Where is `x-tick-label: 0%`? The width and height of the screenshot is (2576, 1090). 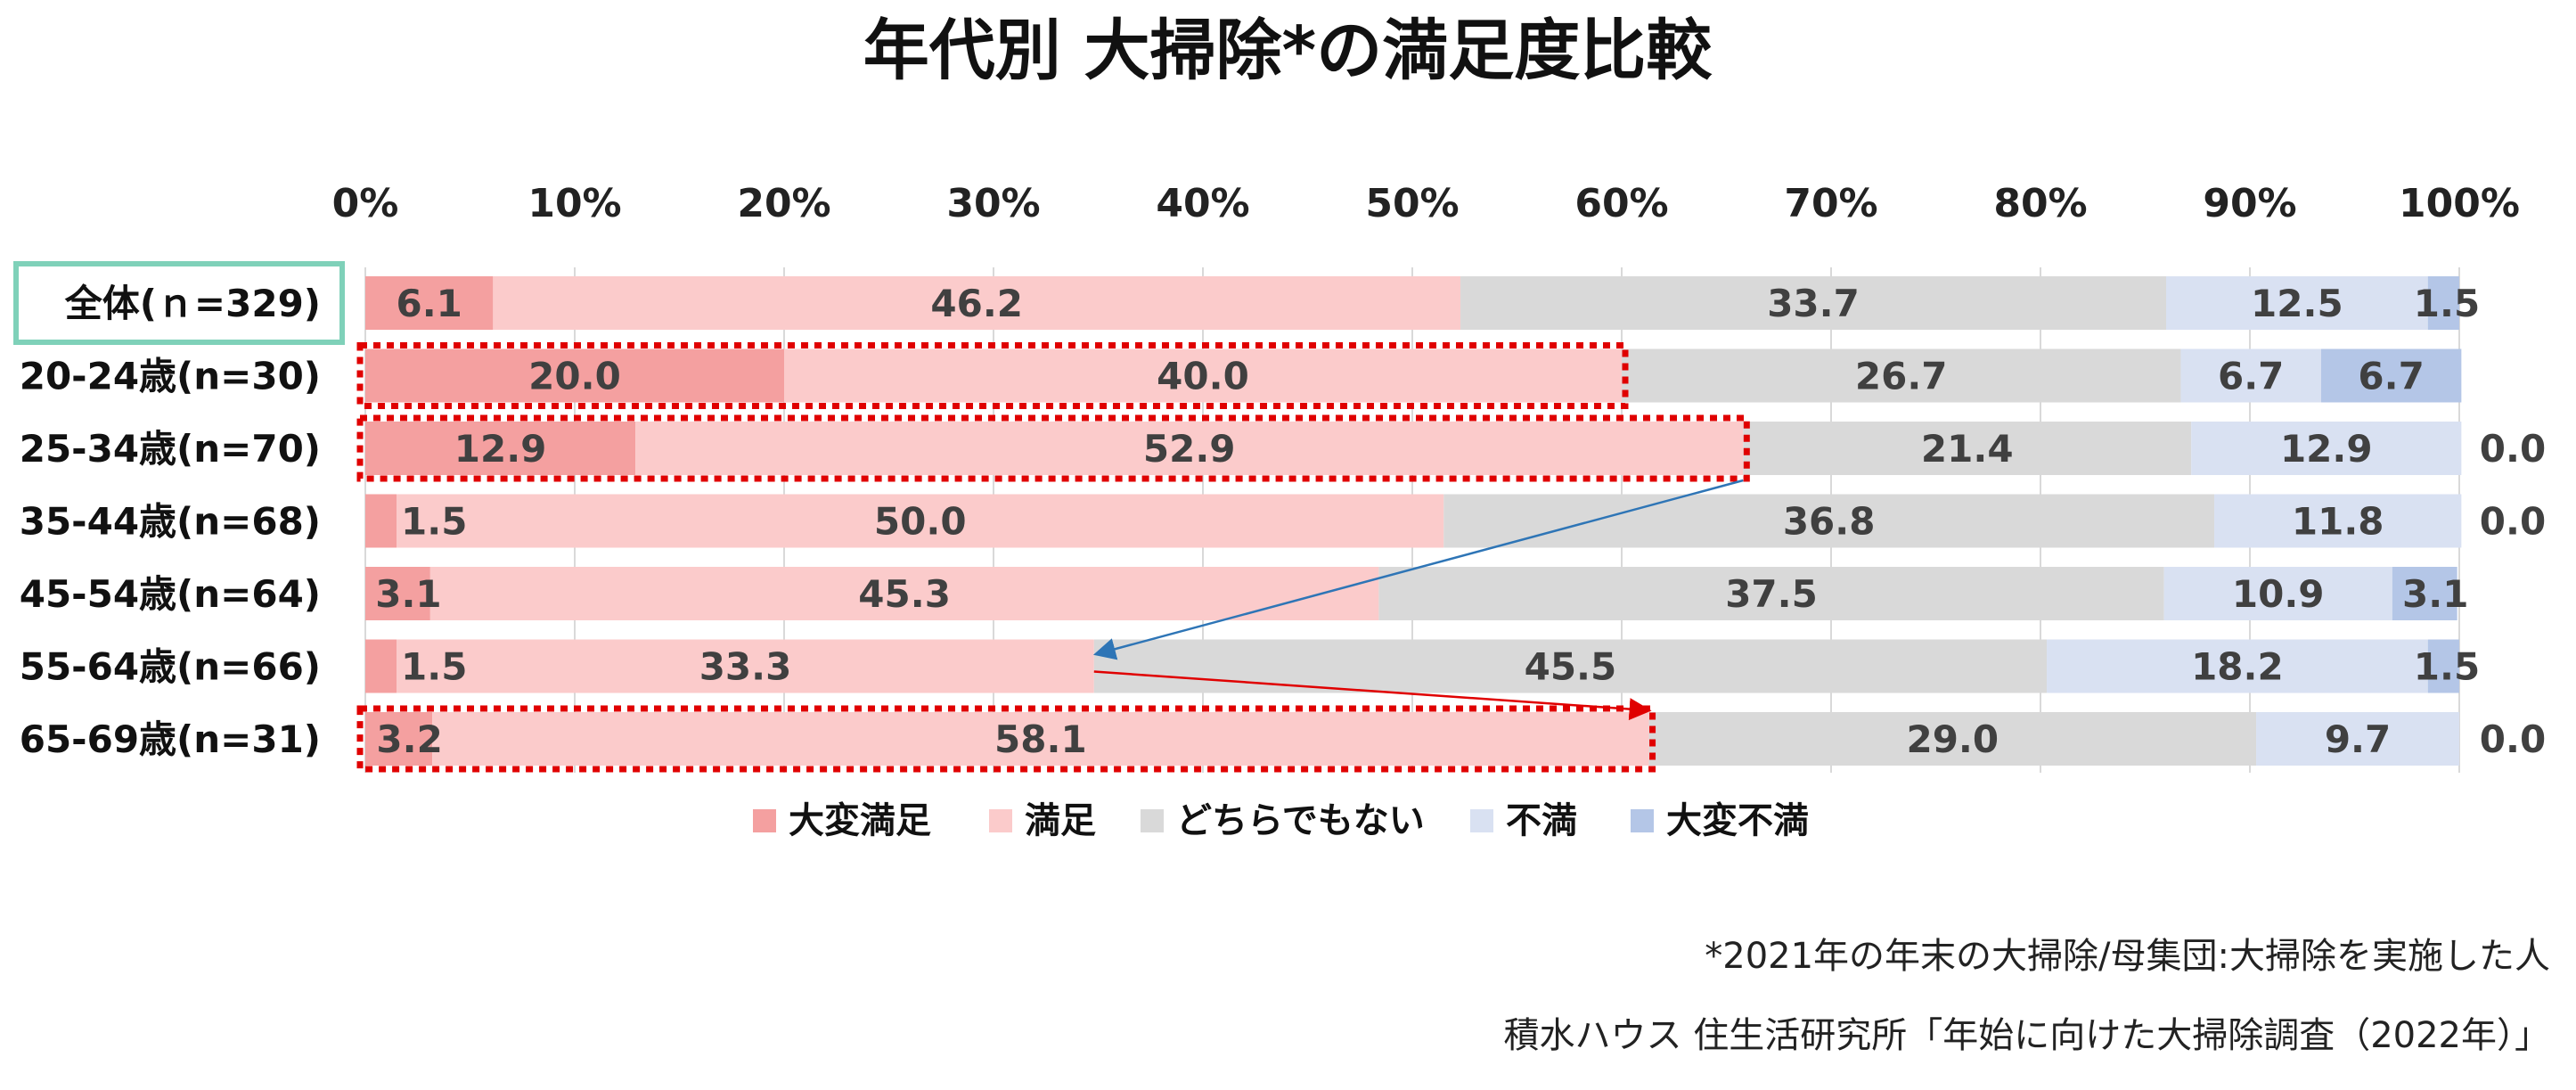 x-tick-label: 0% is located at coordinates (365, 203).